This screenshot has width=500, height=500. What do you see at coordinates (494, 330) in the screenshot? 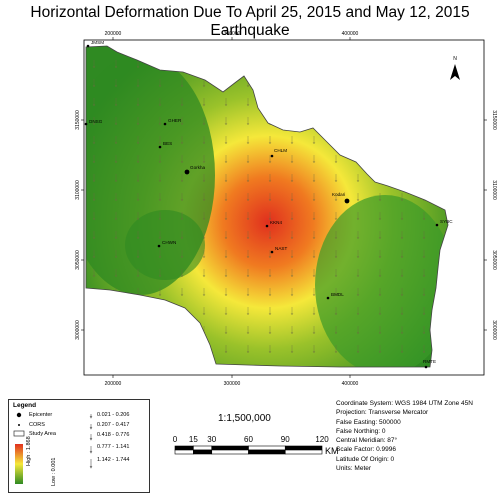
I see `y-tick-right: 3000000` at bounding box center [494, 330].